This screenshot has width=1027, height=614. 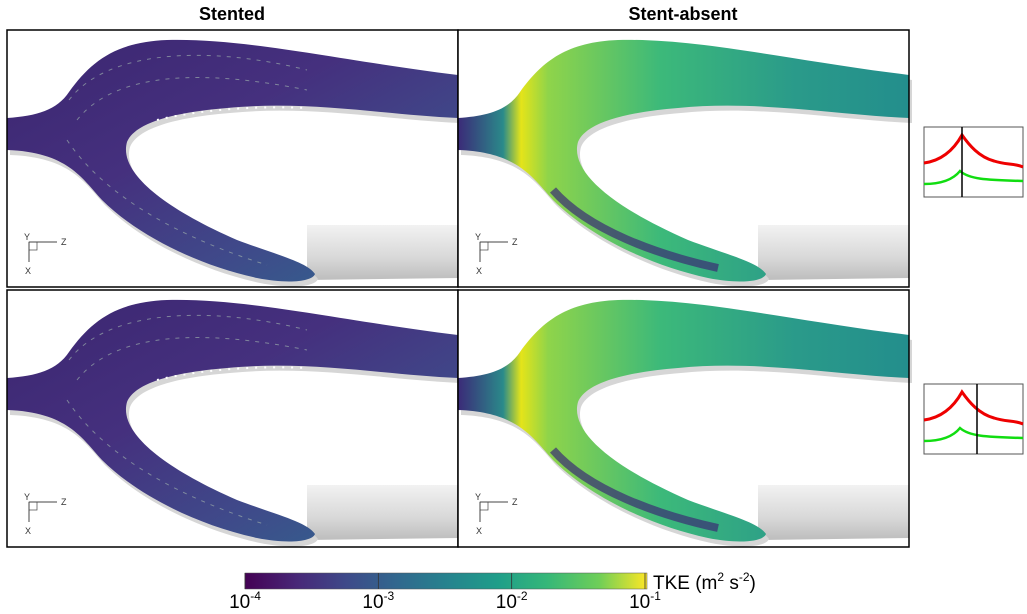 I want to click on colorbar-label: TKE (m2 s-2), so click(x=704, y=582).